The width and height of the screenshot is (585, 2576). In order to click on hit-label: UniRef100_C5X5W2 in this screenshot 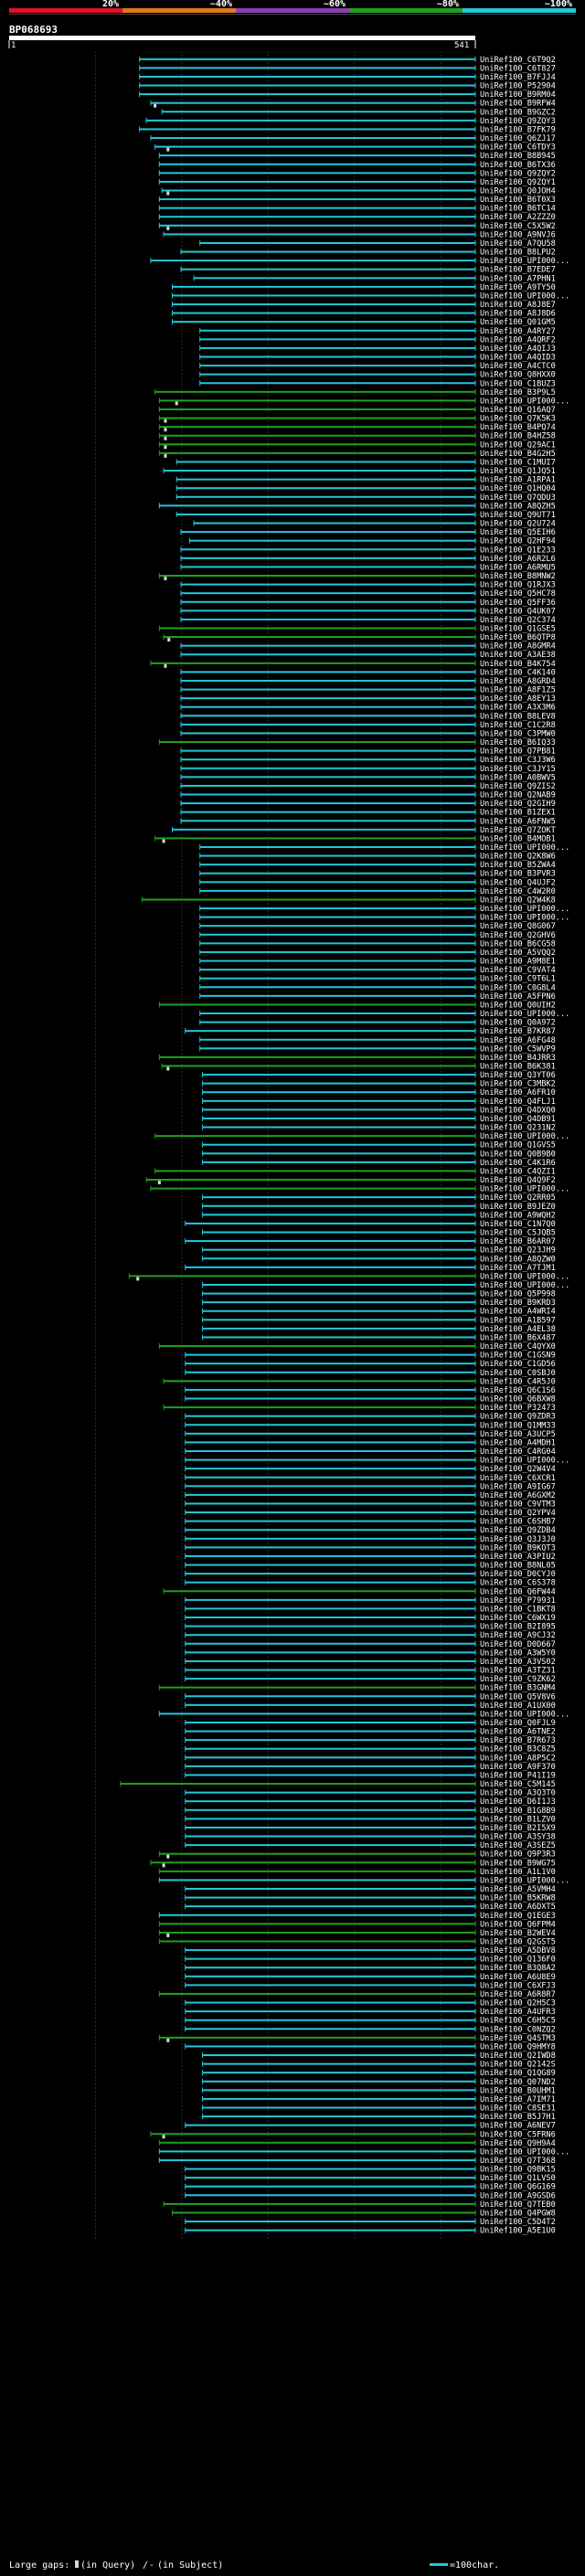, I will do `click(518, 226)`.